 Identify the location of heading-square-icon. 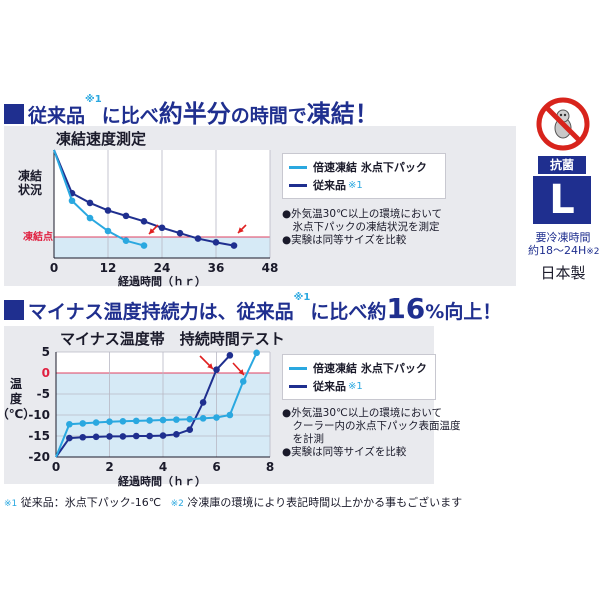
(14, 114).